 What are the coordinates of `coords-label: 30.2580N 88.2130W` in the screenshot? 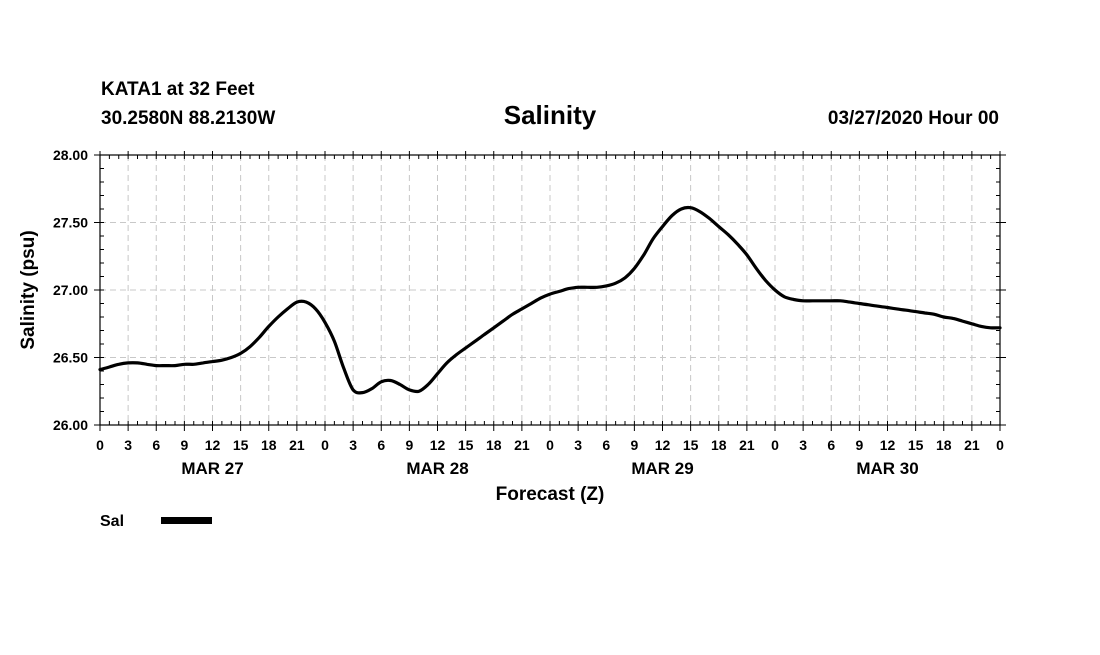 It's located at (188, 118).